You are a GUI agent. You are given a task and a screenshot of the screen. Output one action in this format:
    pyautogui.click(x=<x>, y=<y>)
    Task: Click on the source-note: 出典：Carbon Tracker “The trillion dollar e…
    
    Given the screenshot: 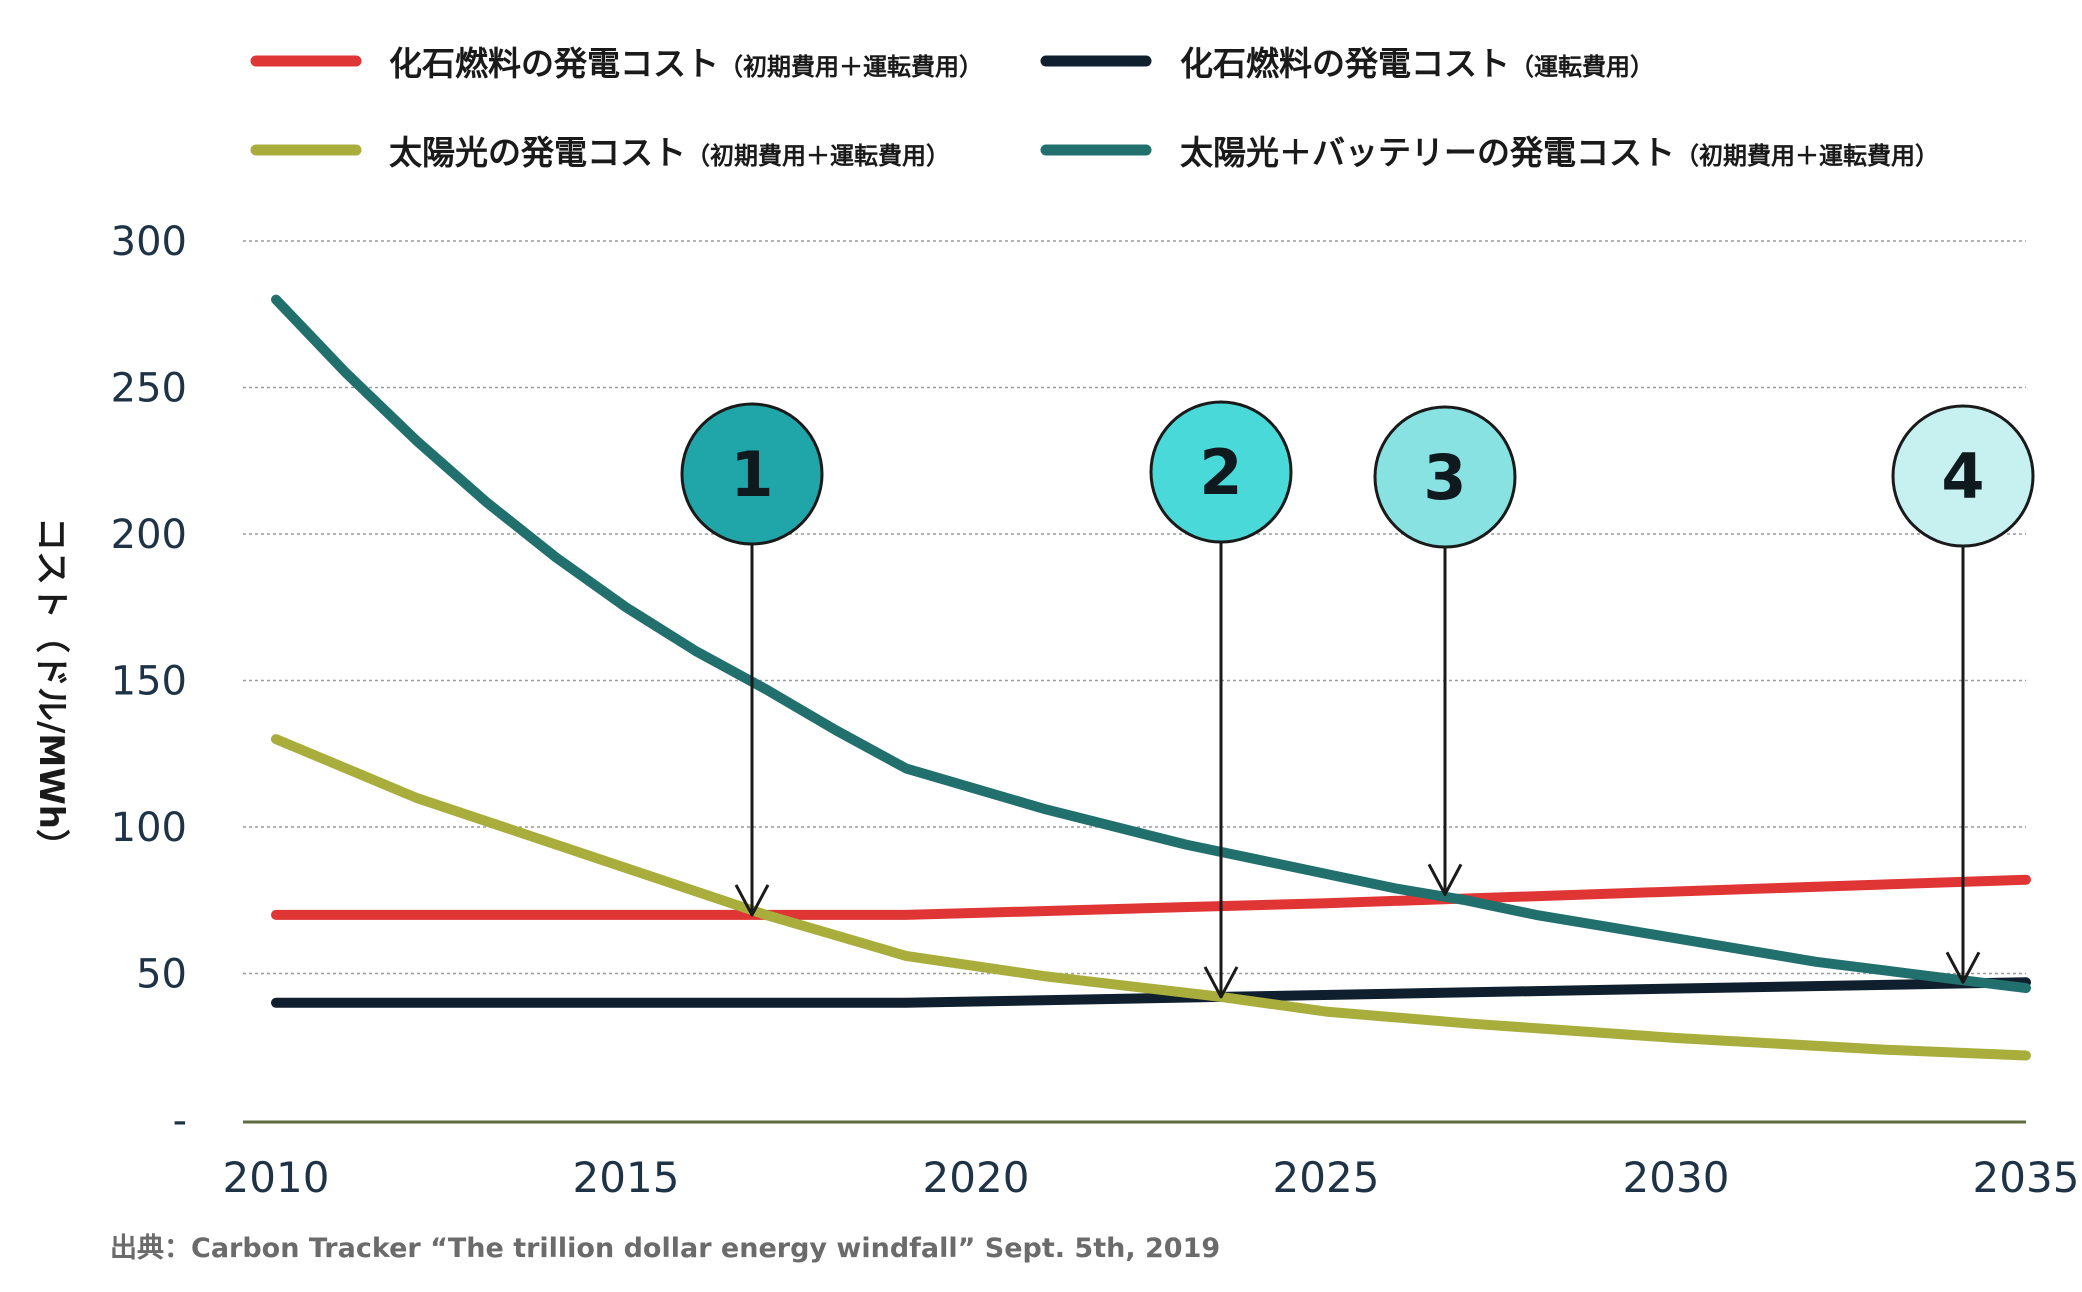 What is the action you would take?
    pyautogui.click(x=665, y=1248)
    